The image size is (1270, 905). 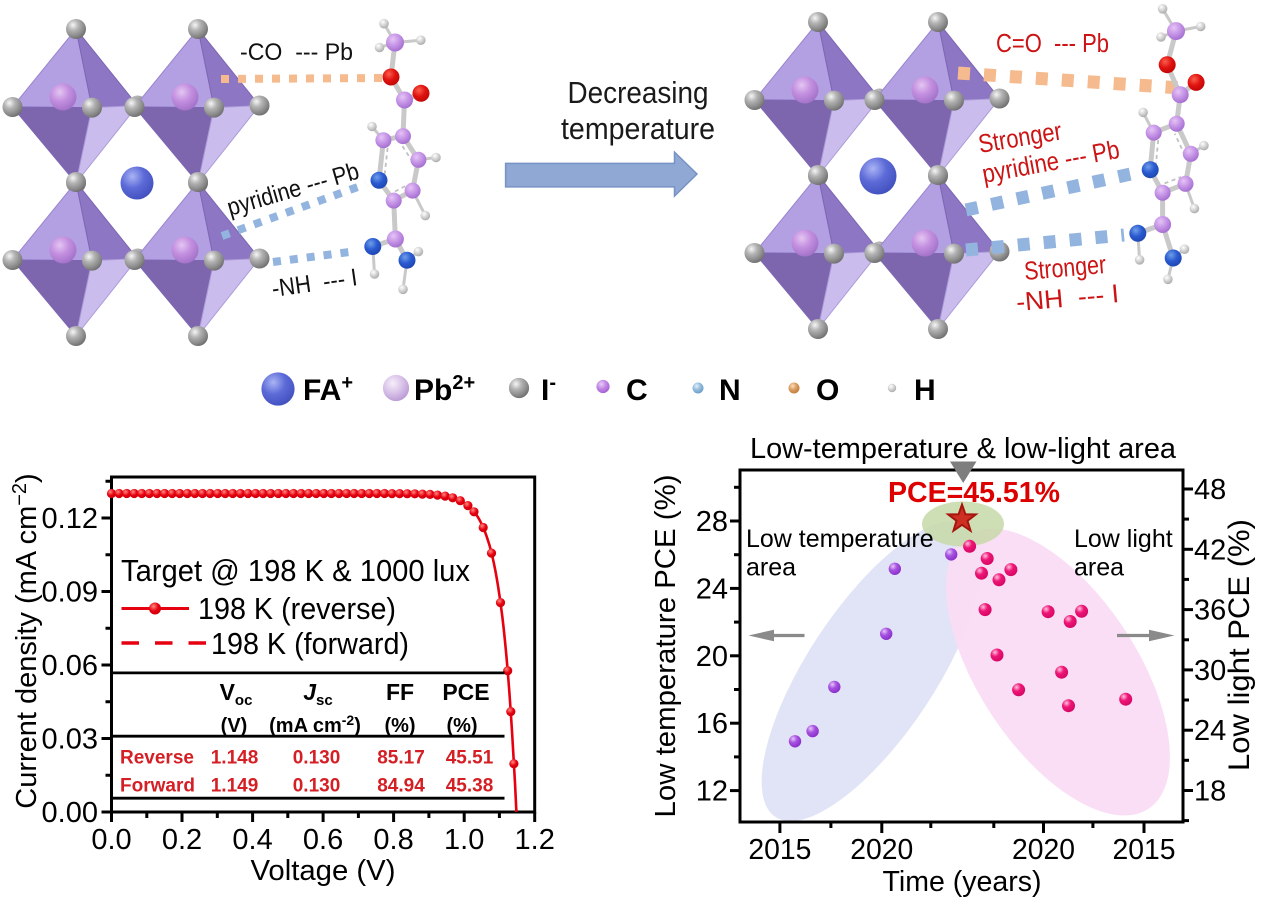 What do you see at coordinates (470, 758) in the screenshot?
I see `svg-text: 45.51` at bounding box center [470, 758].